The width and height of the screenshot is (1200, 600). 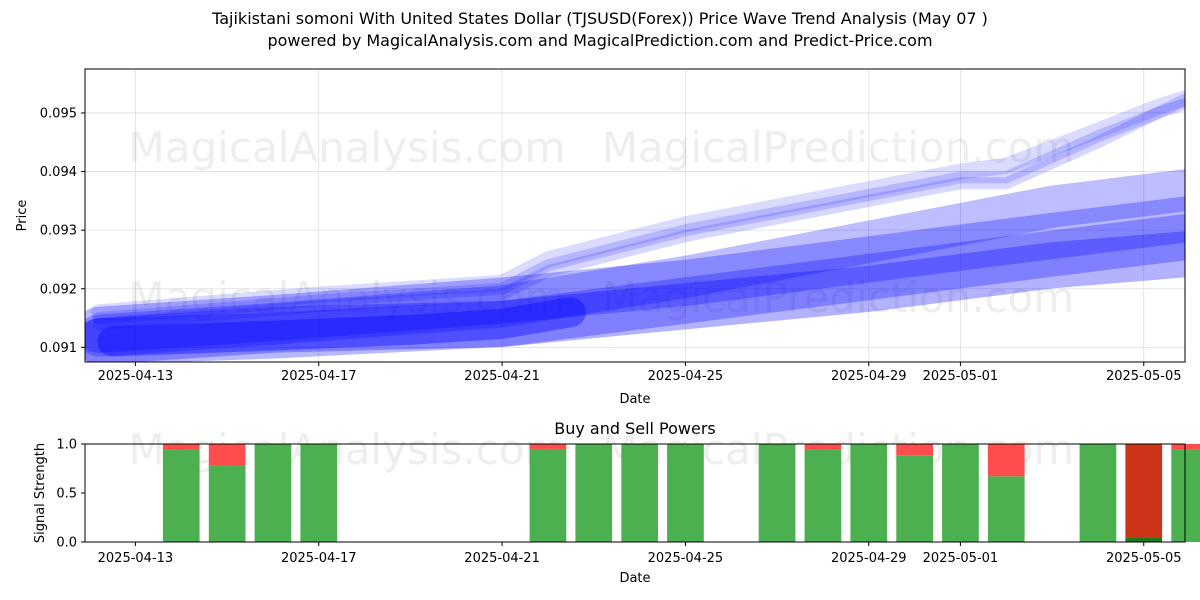 What do you see at coordinates (58, 172) in the screenshot?
I see `top-ytick-label: 0.094` at bounding box center [58, 172].